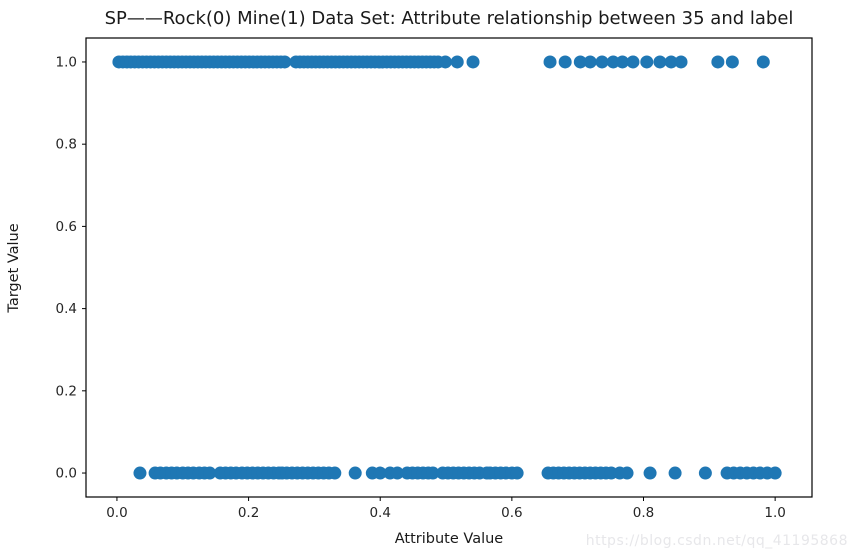 The width and height of the screenshot is (857, 555). I want to click on x-tick-label: 0.8, so click(643, 513).